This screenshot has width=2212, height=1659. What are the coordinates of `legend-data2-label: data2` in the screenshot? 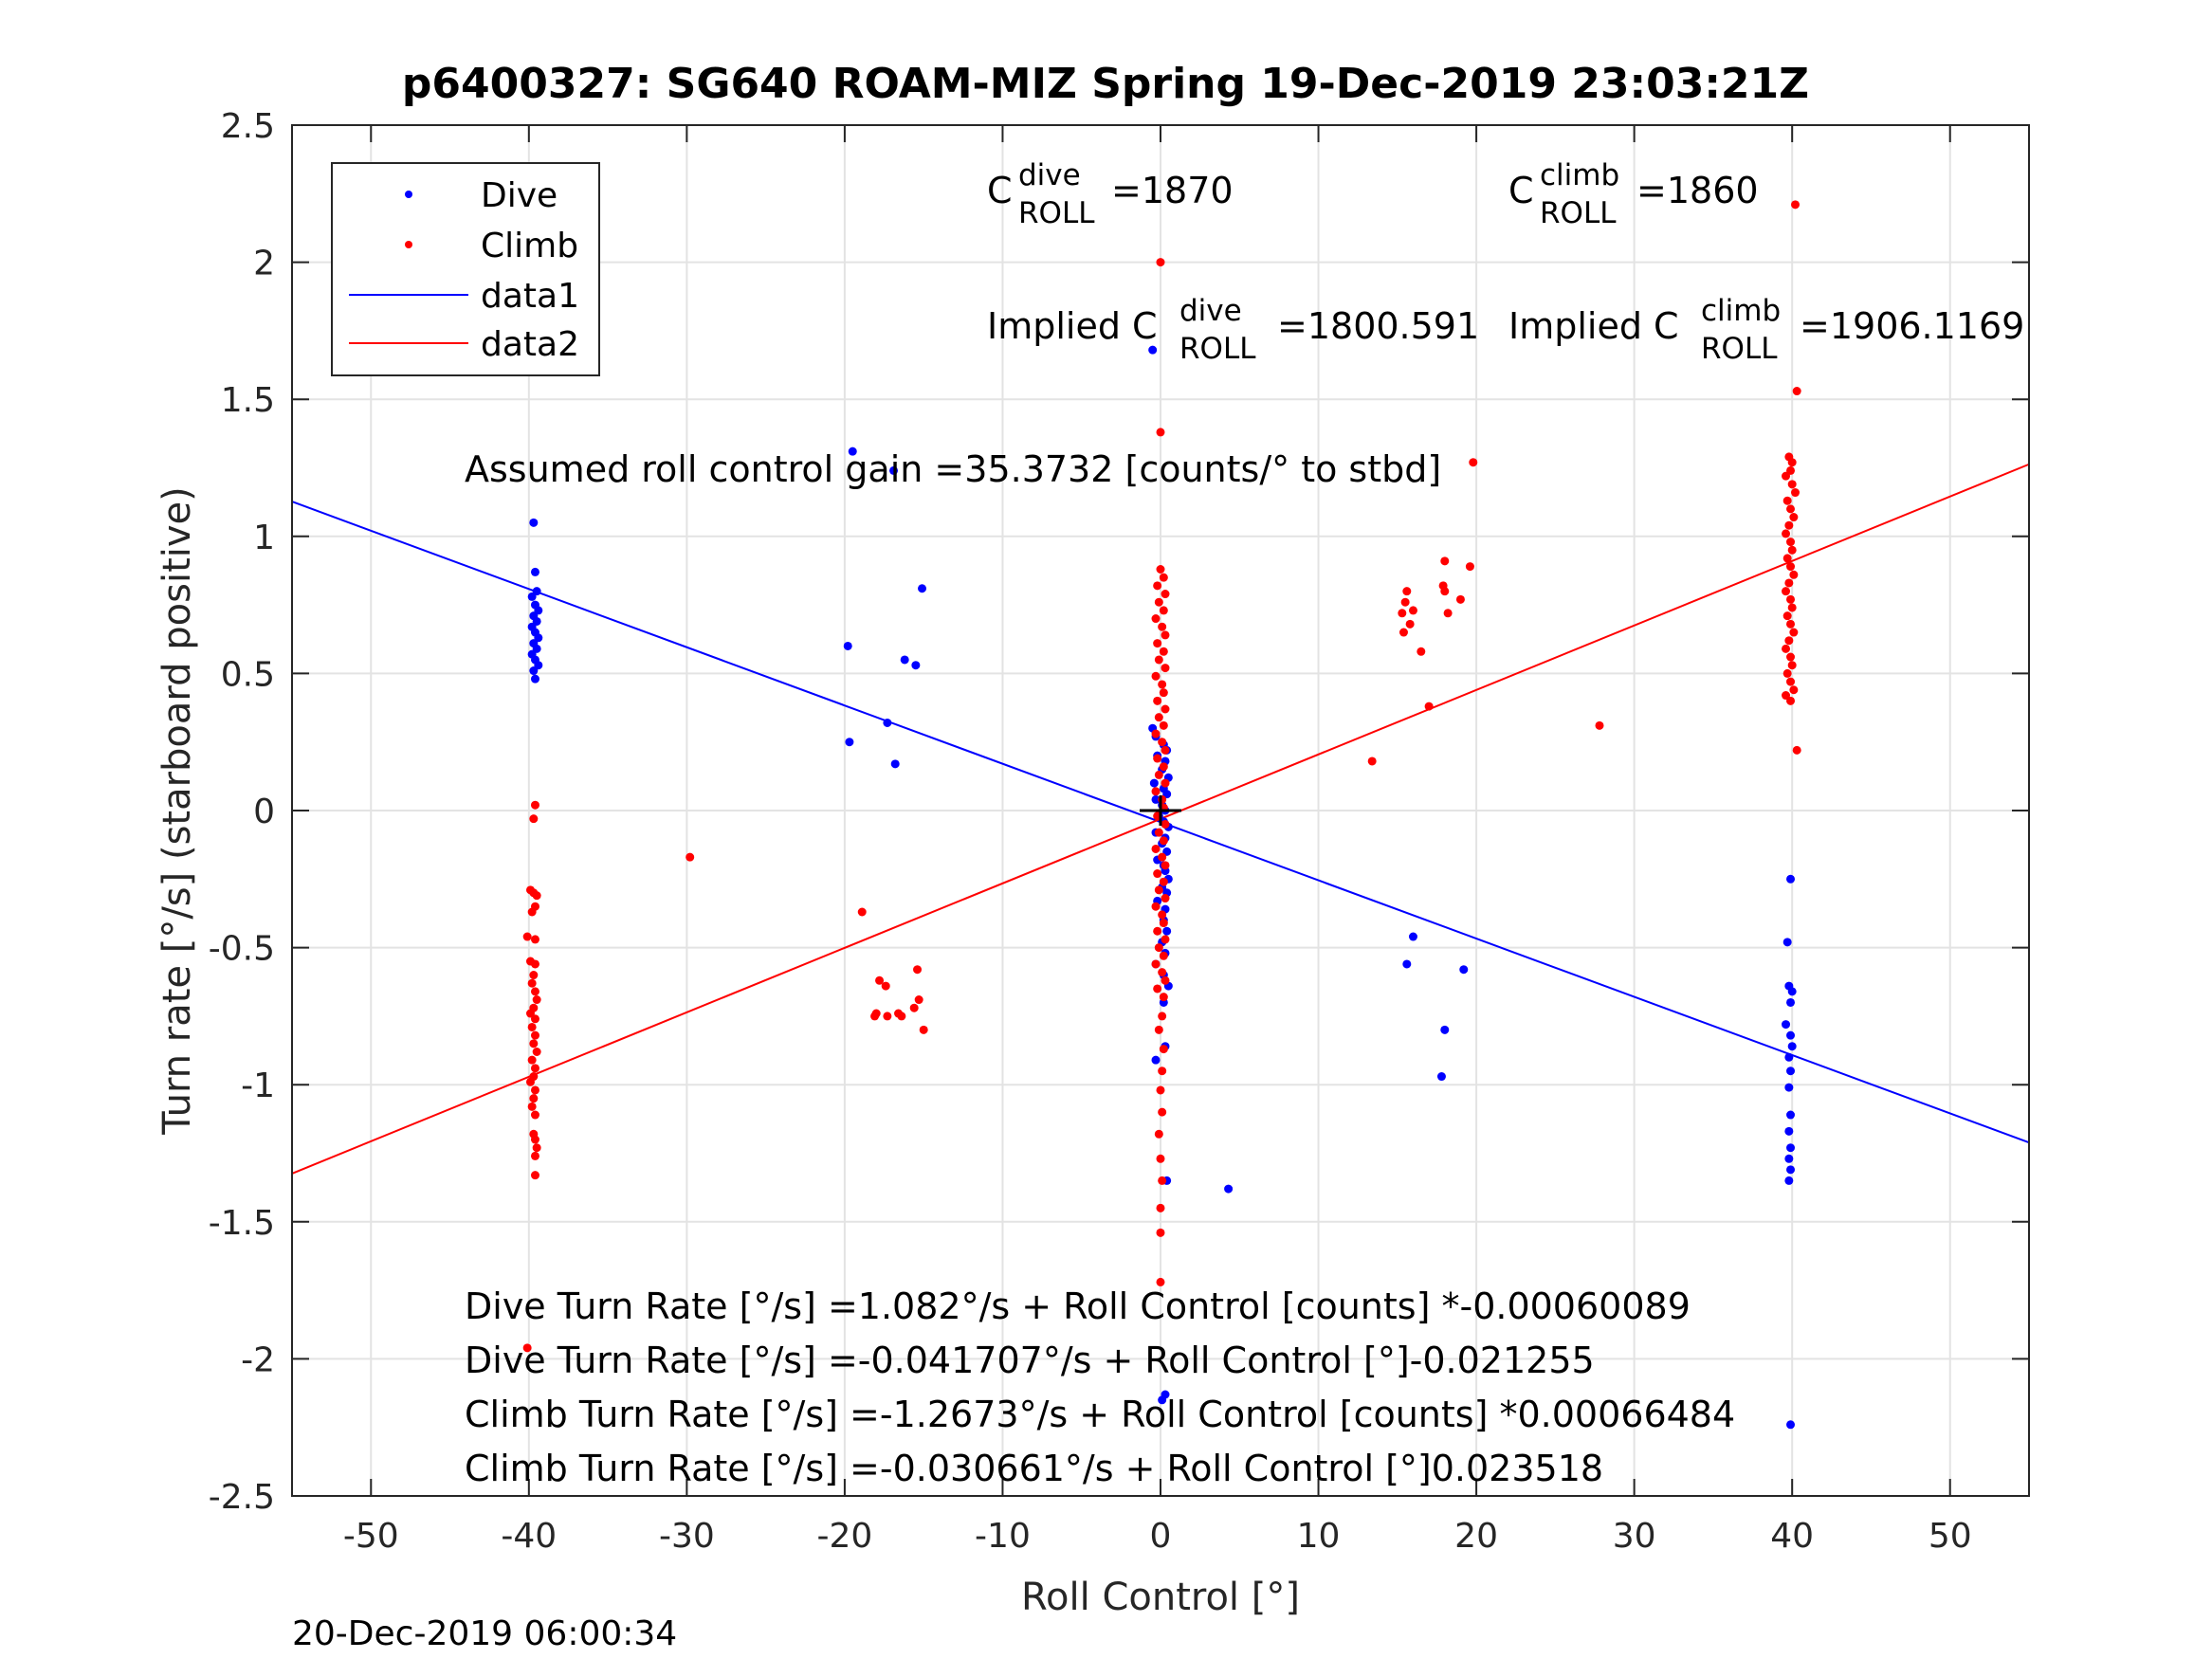 It's located at (530, 344).